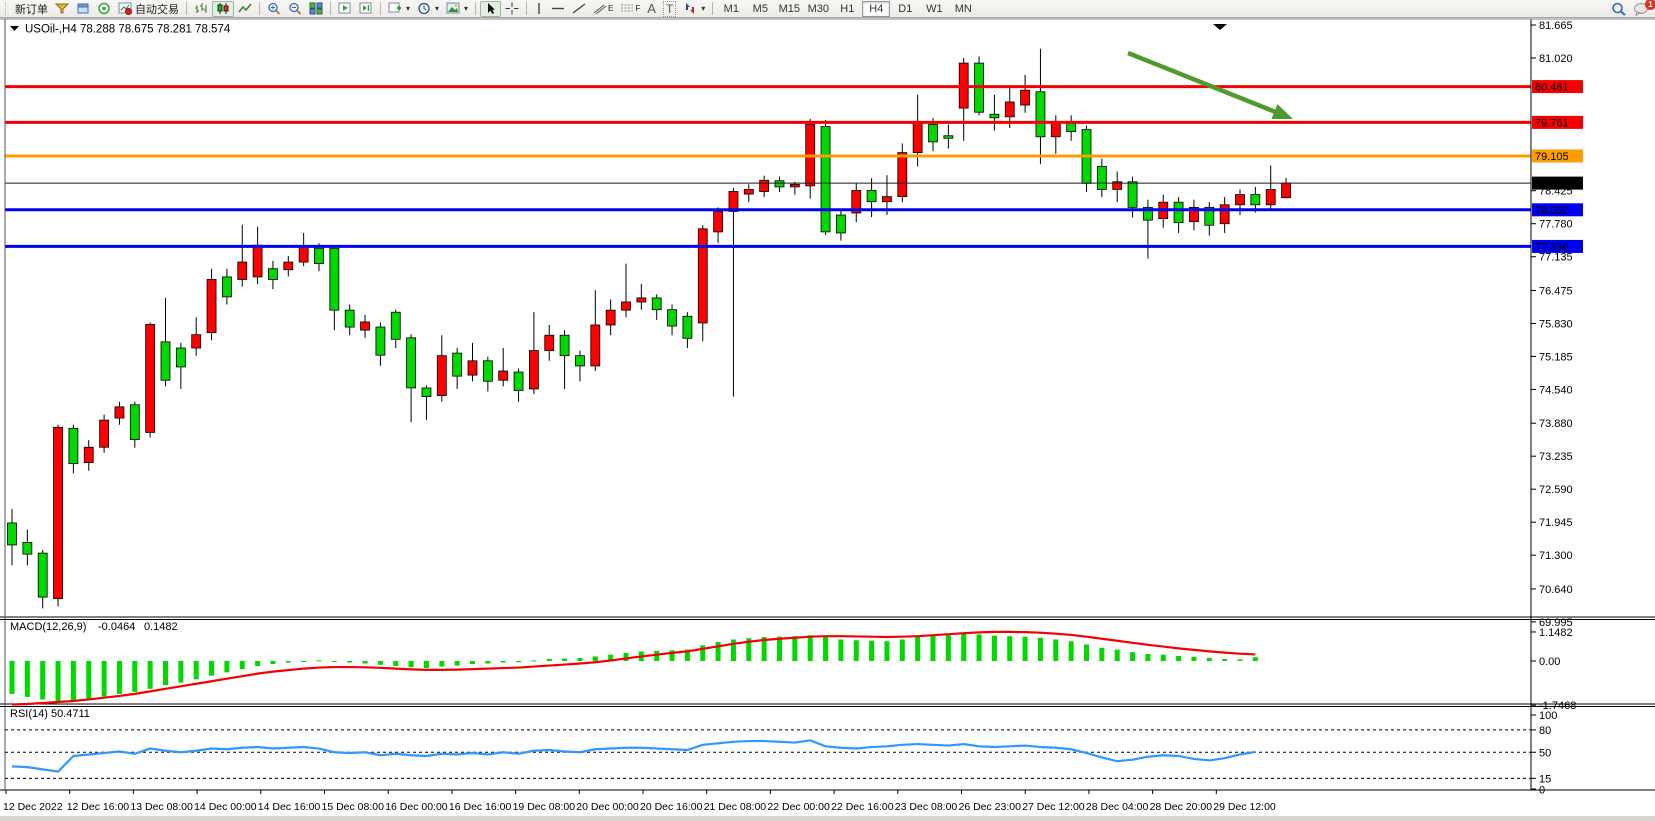  What do you see at coordinates (963, 8) in the screenshot?
I see `timeframe-mn-button: MN` at bounding box center [963, 8].